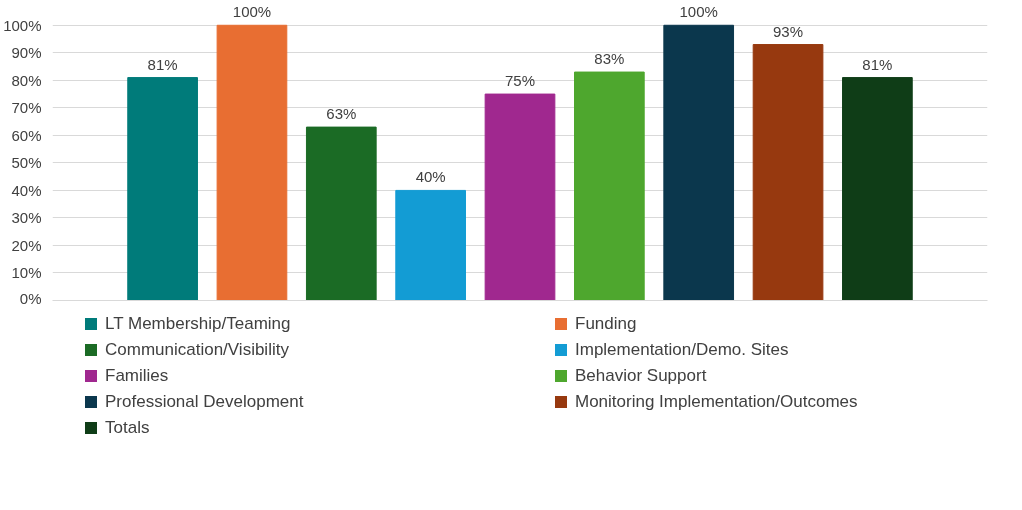  I want to click on legend-label: Communication/Visibility, so click(197, 349).